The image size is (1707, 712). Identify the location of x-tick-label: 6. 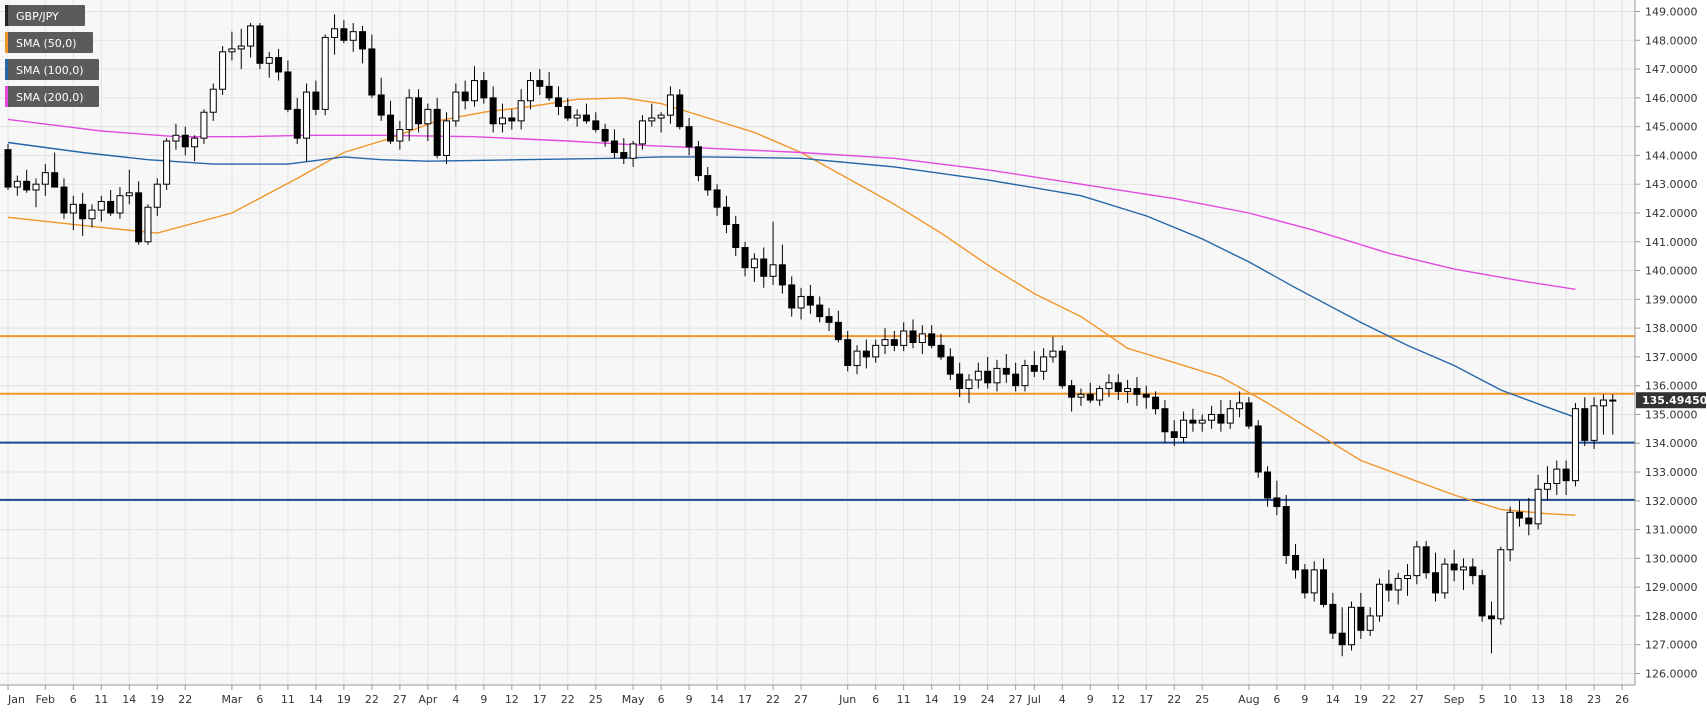
(1276, 699).